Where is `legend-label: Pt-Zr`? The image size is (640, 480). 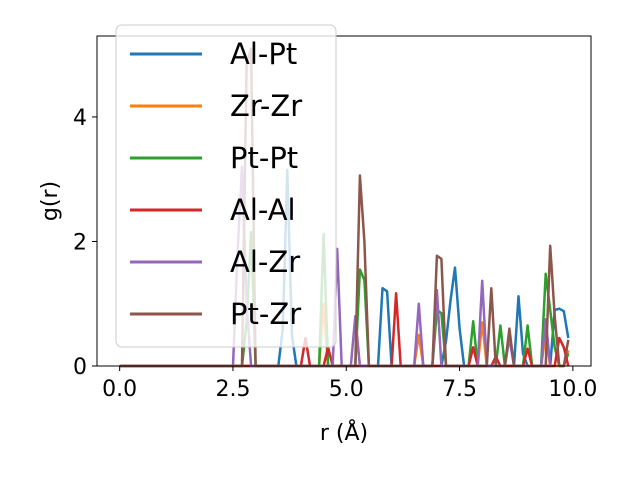
legend-label: Pt-Zr is located at coordinates (265, 314).